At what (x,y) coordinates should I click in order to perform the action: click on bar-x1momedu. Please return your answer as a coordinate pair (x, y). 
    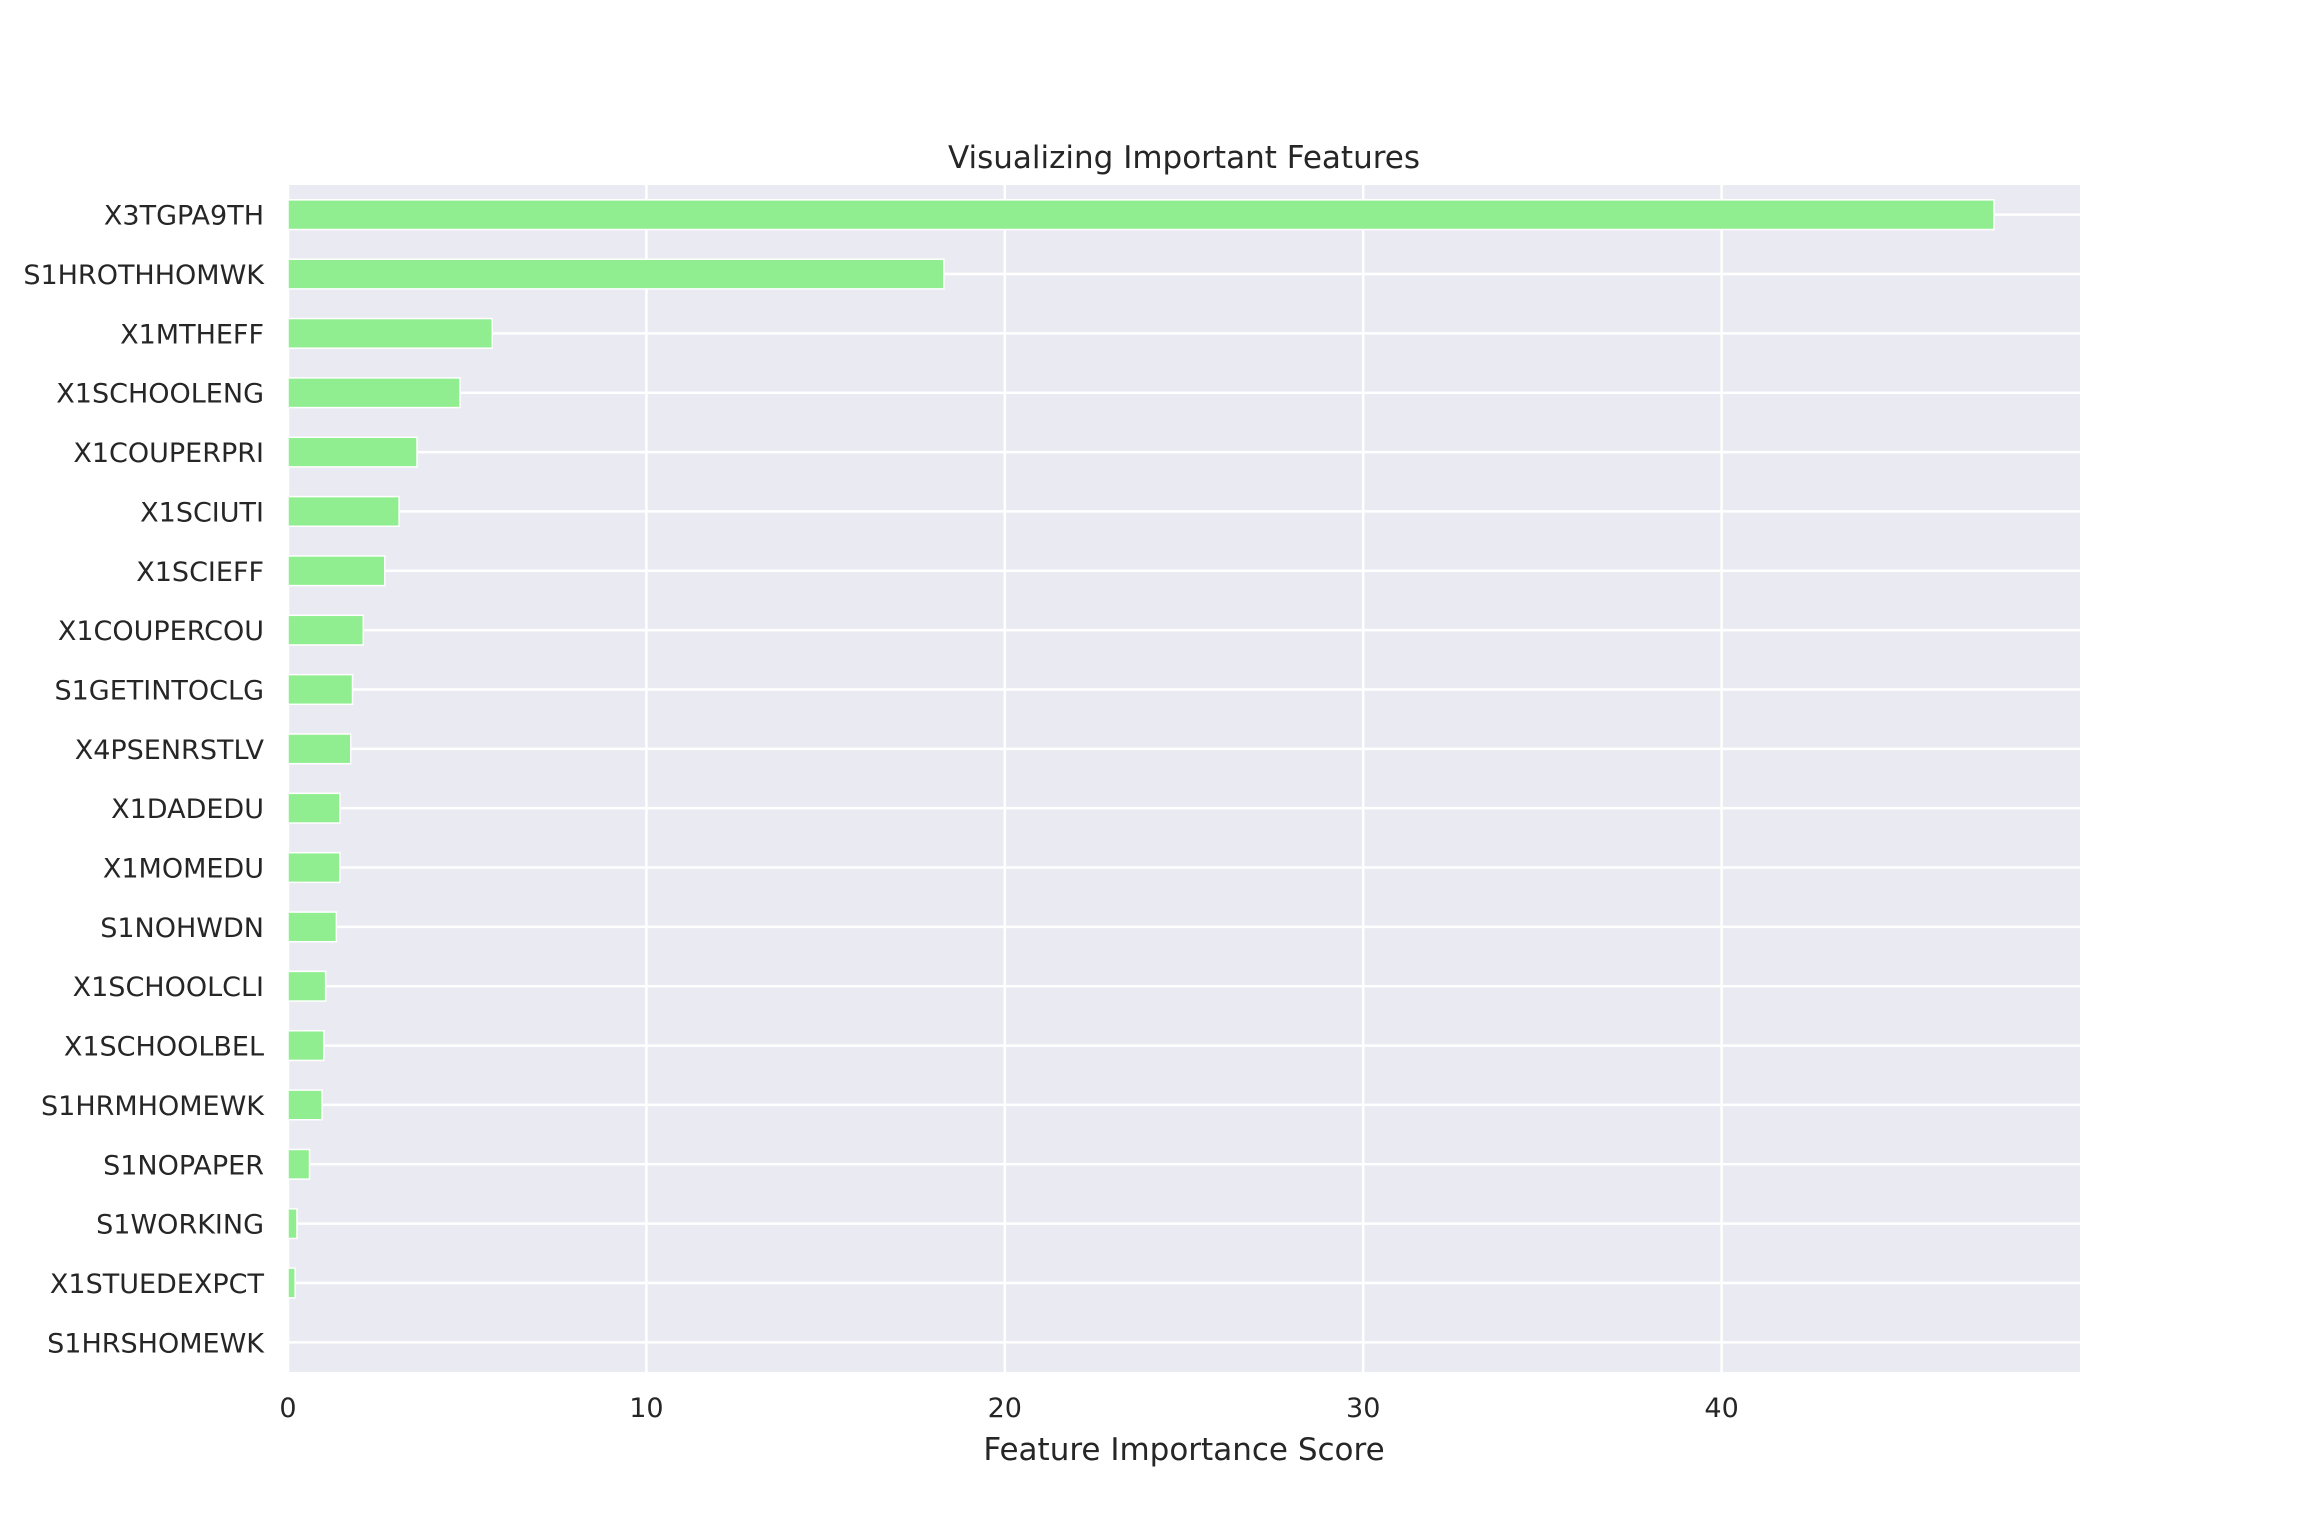
    Looking at the image, I should click on (314, 867).